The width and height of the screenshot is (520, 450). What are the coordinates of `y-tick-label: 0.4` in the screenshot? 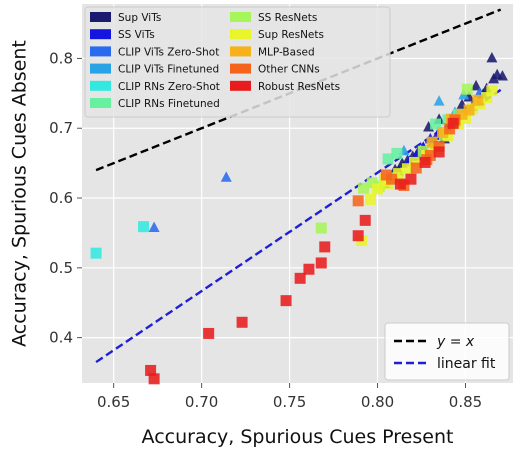 It's located at (61, 338).